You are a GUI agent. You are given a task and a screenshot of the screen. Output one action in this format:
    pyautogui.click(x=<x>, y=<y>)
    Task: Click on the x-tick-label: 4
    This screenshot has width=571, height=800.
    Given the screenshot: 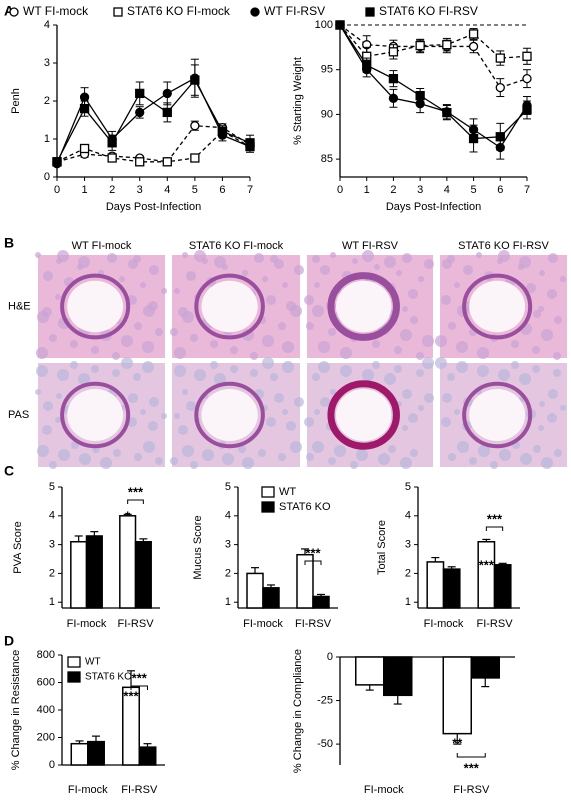 What is the action you would take?
    pyautogui.click(x=167, y=190)
    